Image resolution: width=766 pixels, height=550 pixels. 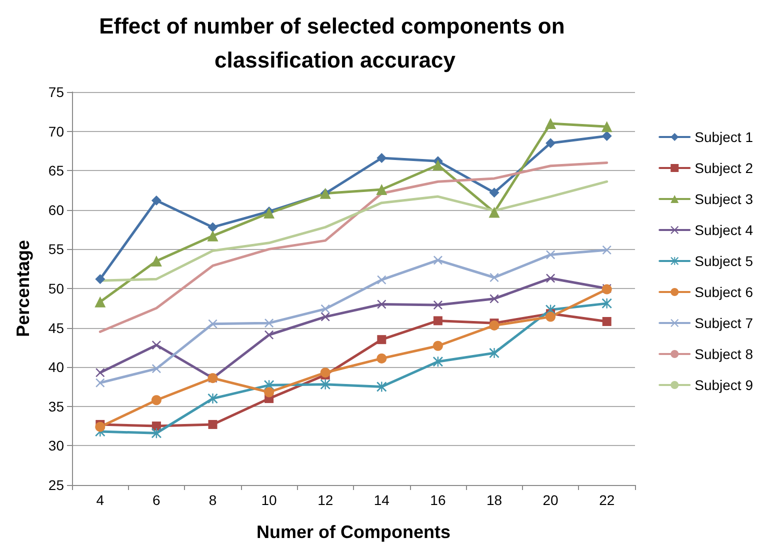 I want to click on legend-label: Subject 8, so click(x=724, y=354).